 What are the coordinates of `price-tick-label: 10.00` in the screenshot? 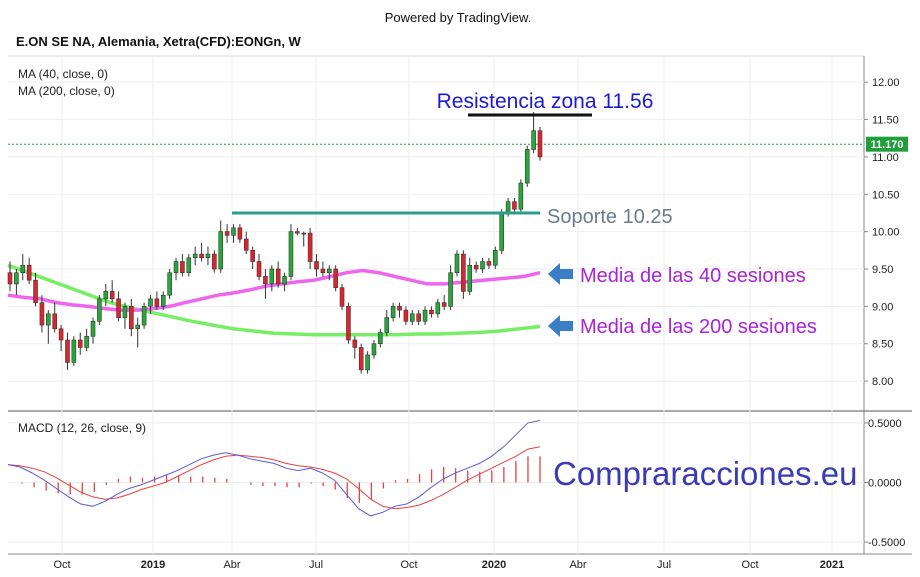 It's located at (886, 233).